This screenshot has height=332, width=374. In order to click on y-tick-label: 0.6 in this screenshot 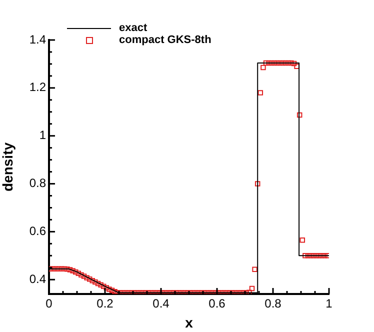, I will do `click(37, 231)`.